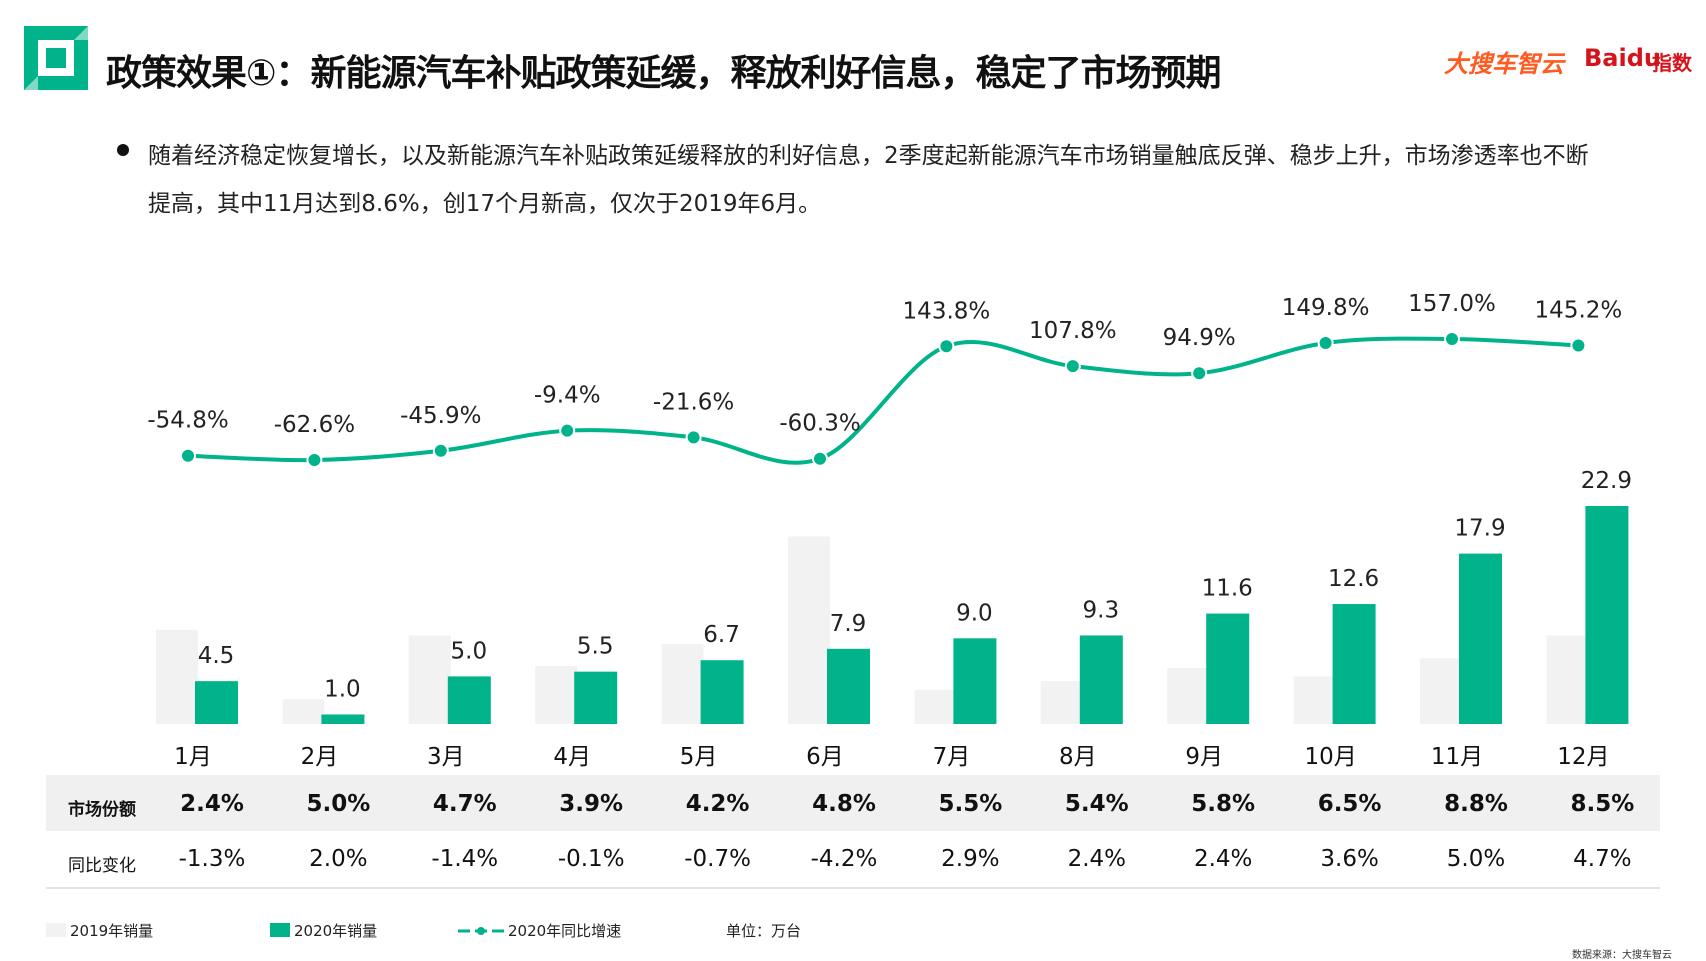 This screenshot has height=961, width=1706. Describe the element at coordinates (1326, 308) in the screenshot. I see `yoy-point-label: 149.8%` at that location.